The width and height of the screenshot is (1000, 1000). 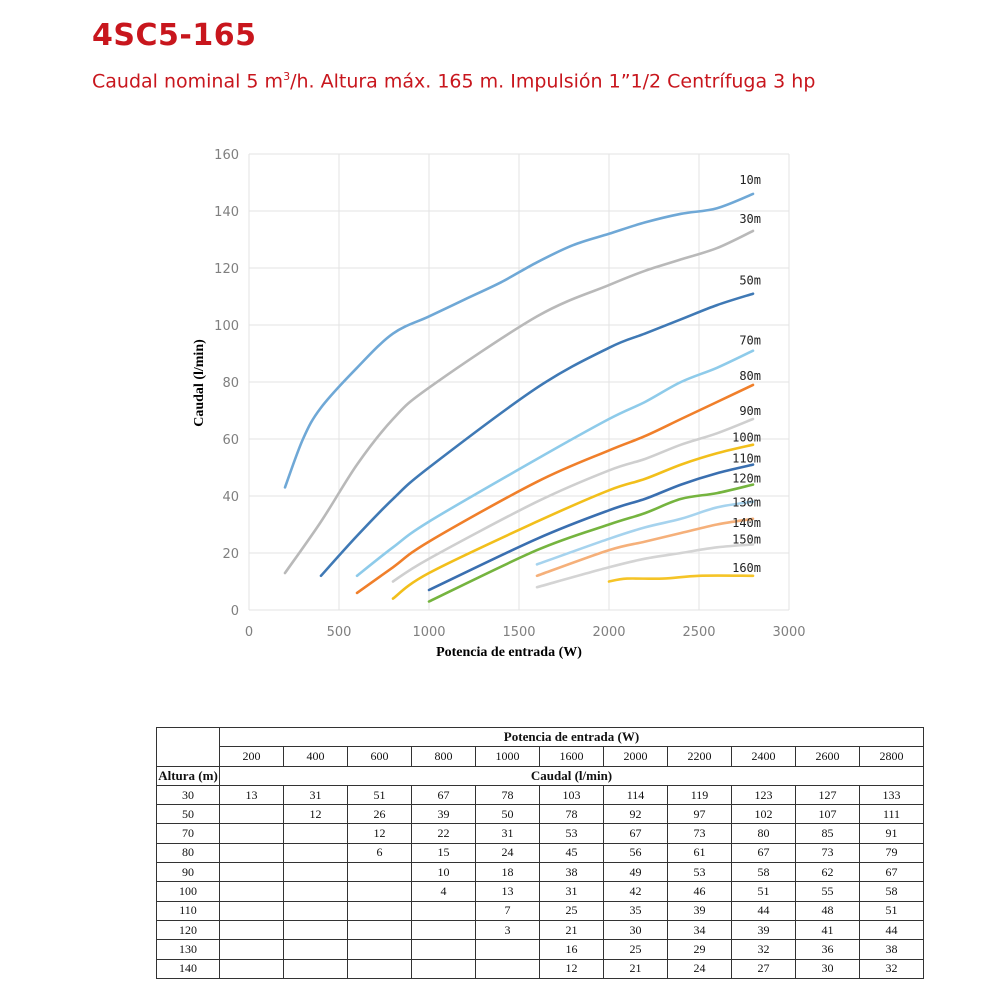 What do you see at coordinates (507, 872) in the screenshot?
I see `table-cell: 18` at bounding box center [507, 872].